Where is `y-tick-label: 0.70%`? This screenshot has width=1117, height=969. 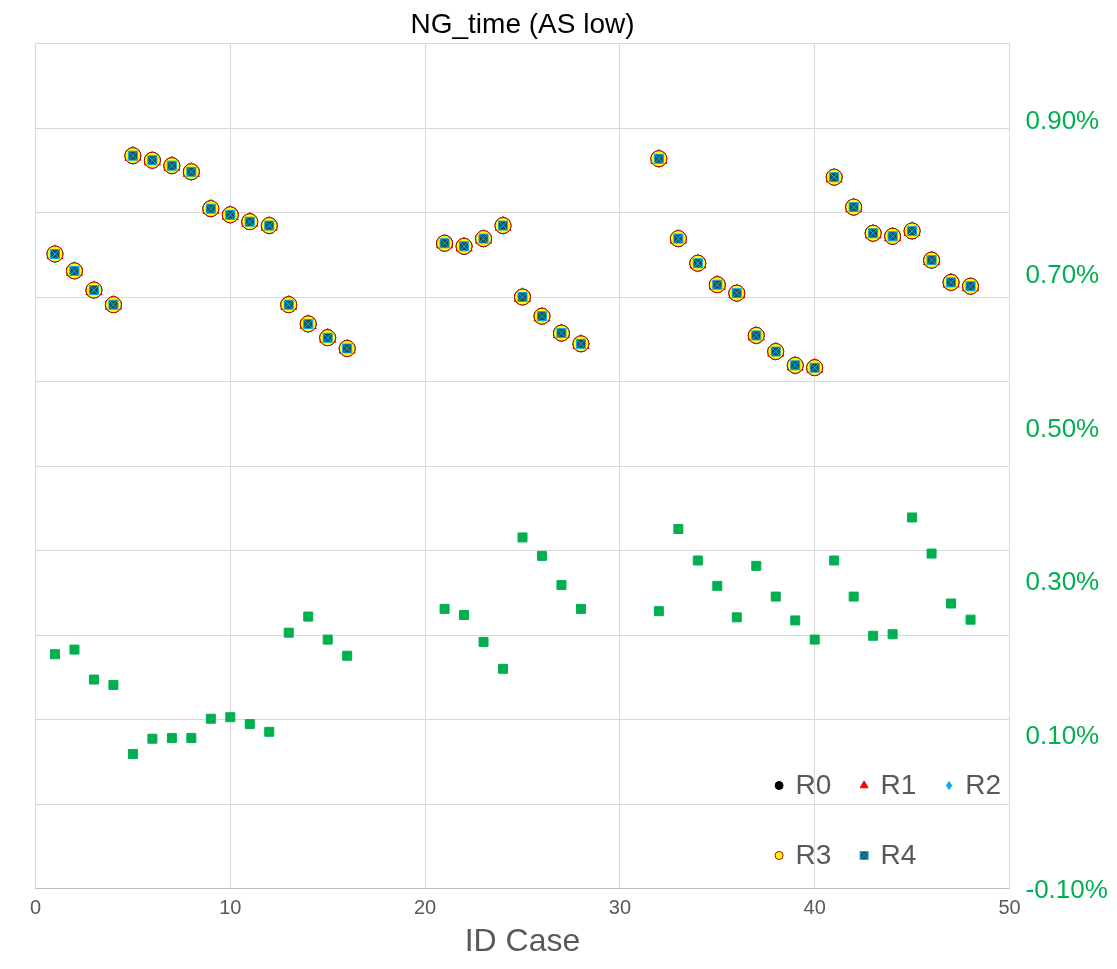
y-tick-label: 0.70% is located at coordinates (1062, 273).